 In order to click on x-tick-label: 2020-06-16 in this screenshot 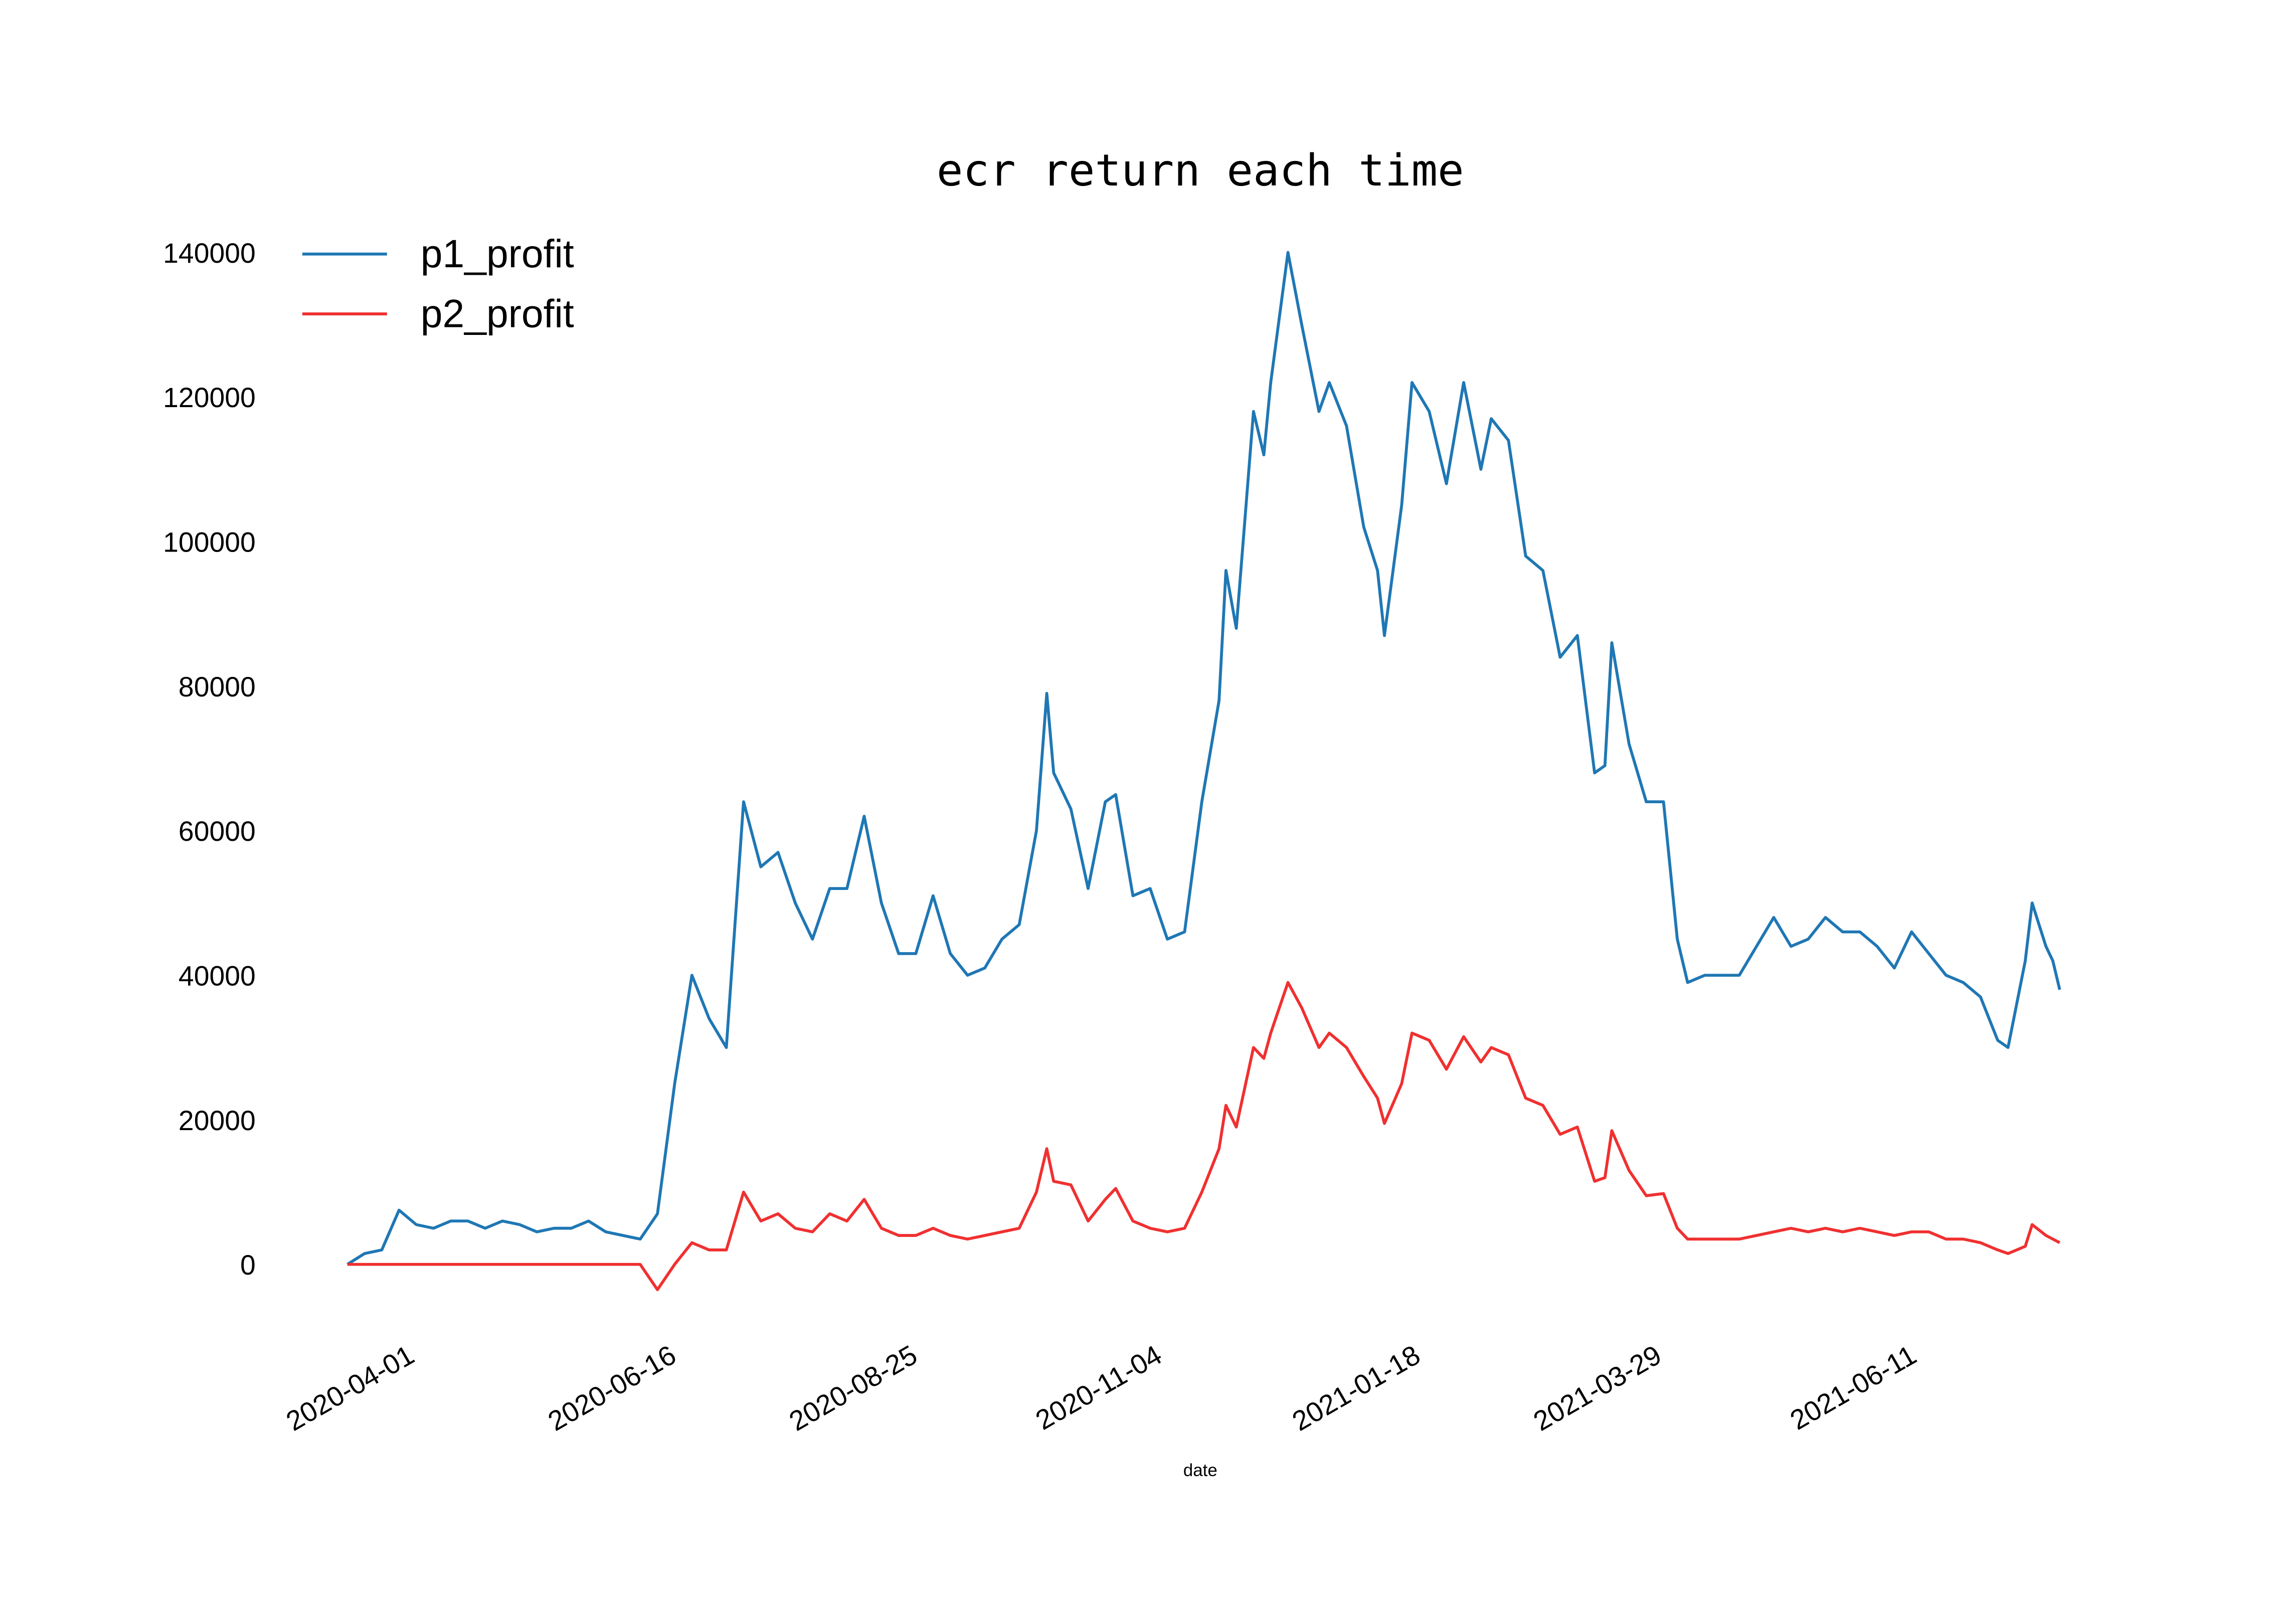, I will do `click(612, 1388)`.